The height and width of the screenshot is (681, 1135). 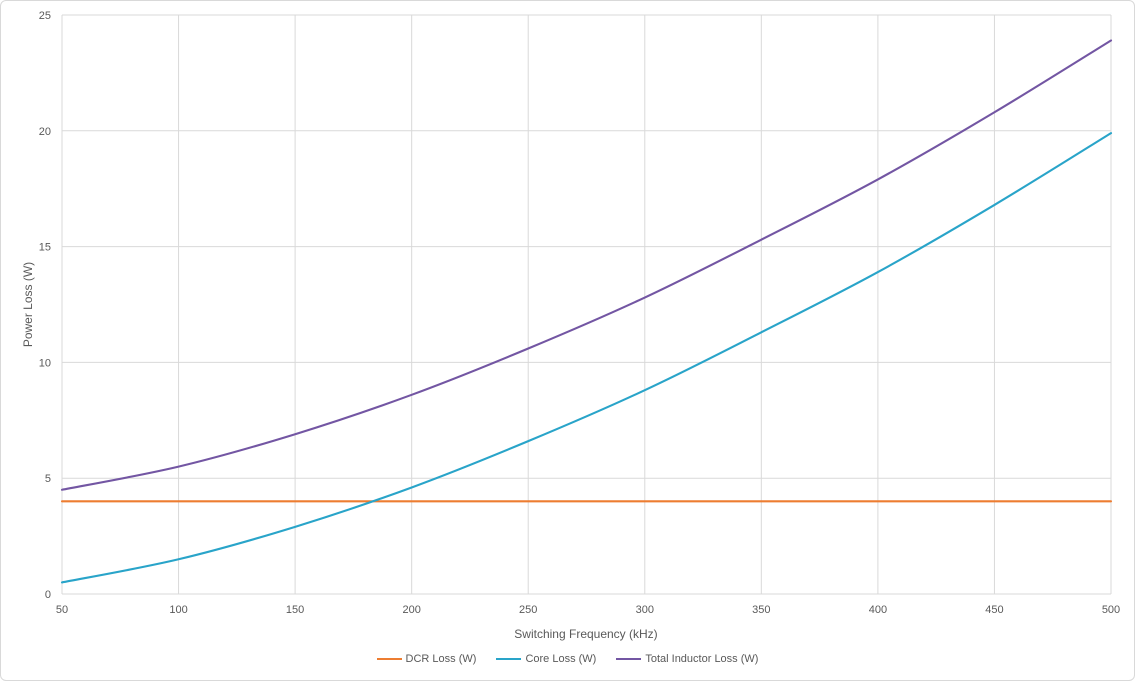 What do you see at coordinates (45, 363) in the screenshot?
I see `y-tick-label: 10` at bounding box center [45, 363].